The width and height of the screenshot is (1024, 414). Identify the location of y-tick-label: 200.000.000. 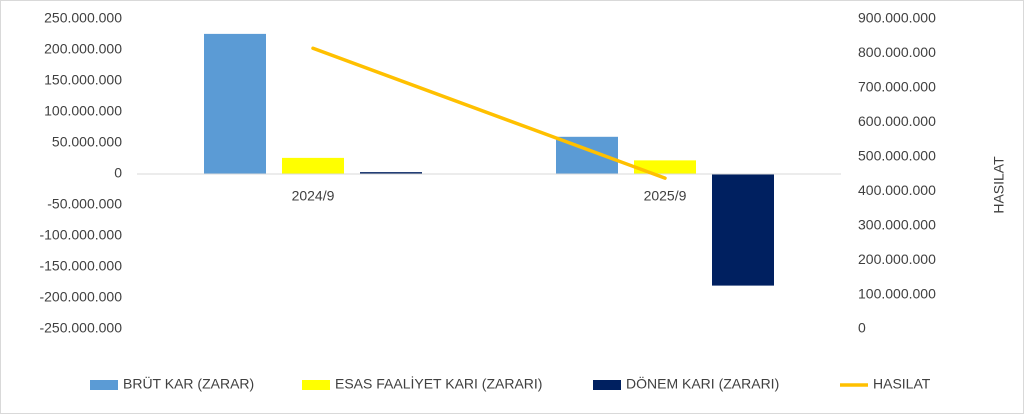
(83, 49).